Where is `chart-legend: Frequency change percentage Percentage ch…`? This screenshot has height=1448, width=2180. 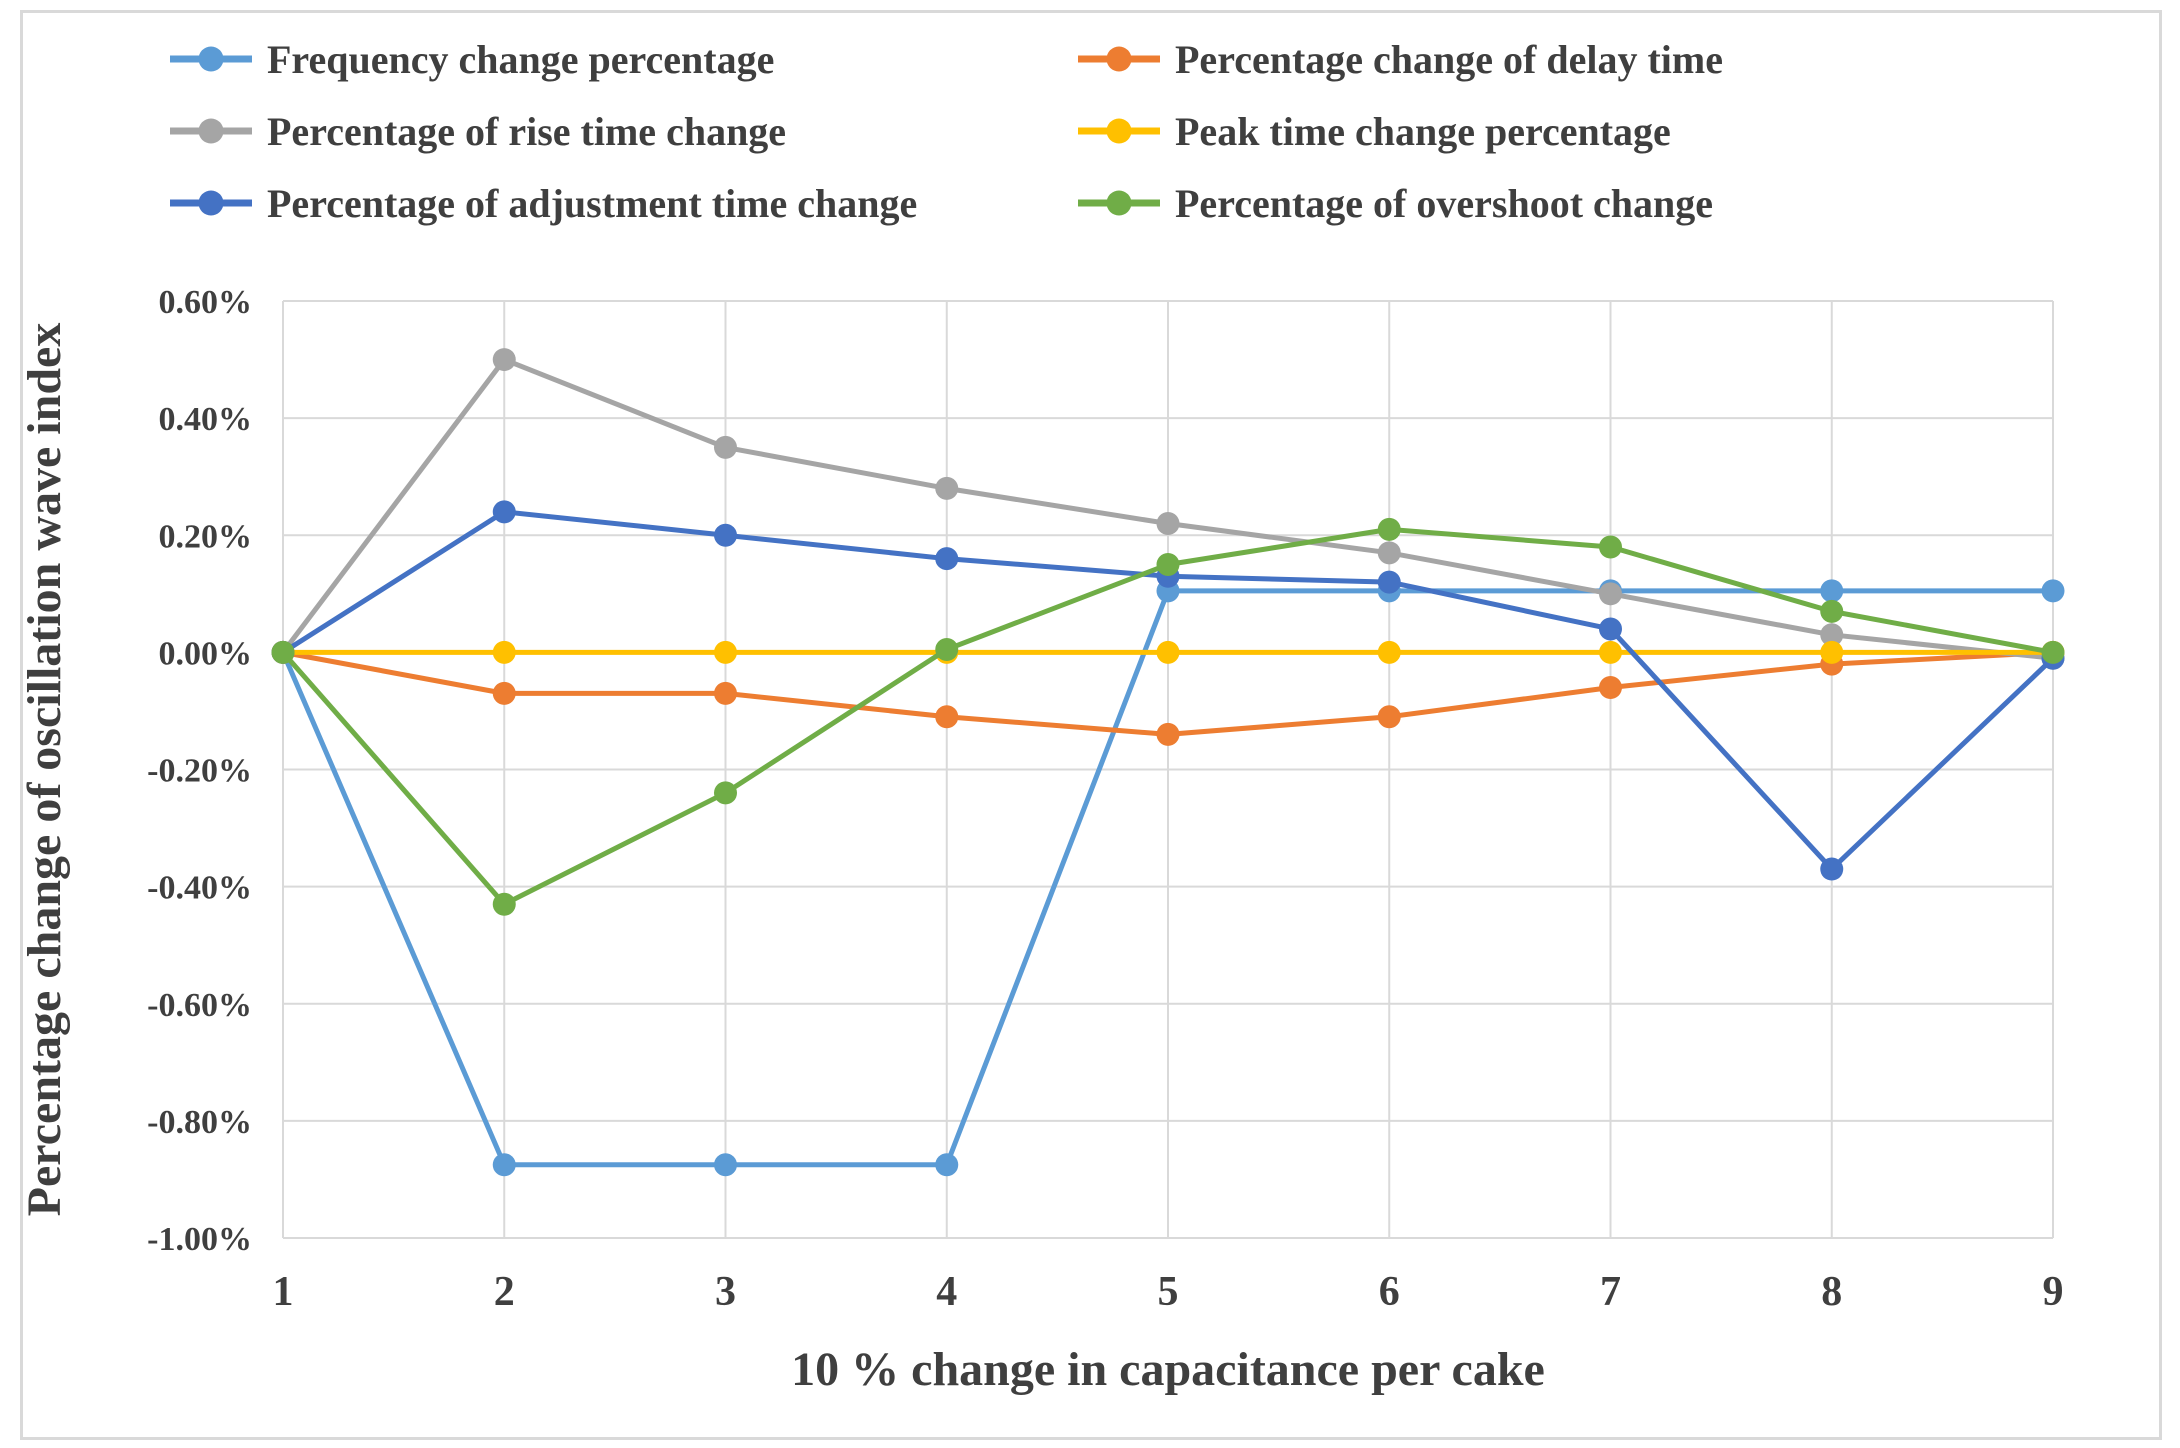
chart-legend: Frequency change percentage Percentage ch… is located at coordinates (945, 131).